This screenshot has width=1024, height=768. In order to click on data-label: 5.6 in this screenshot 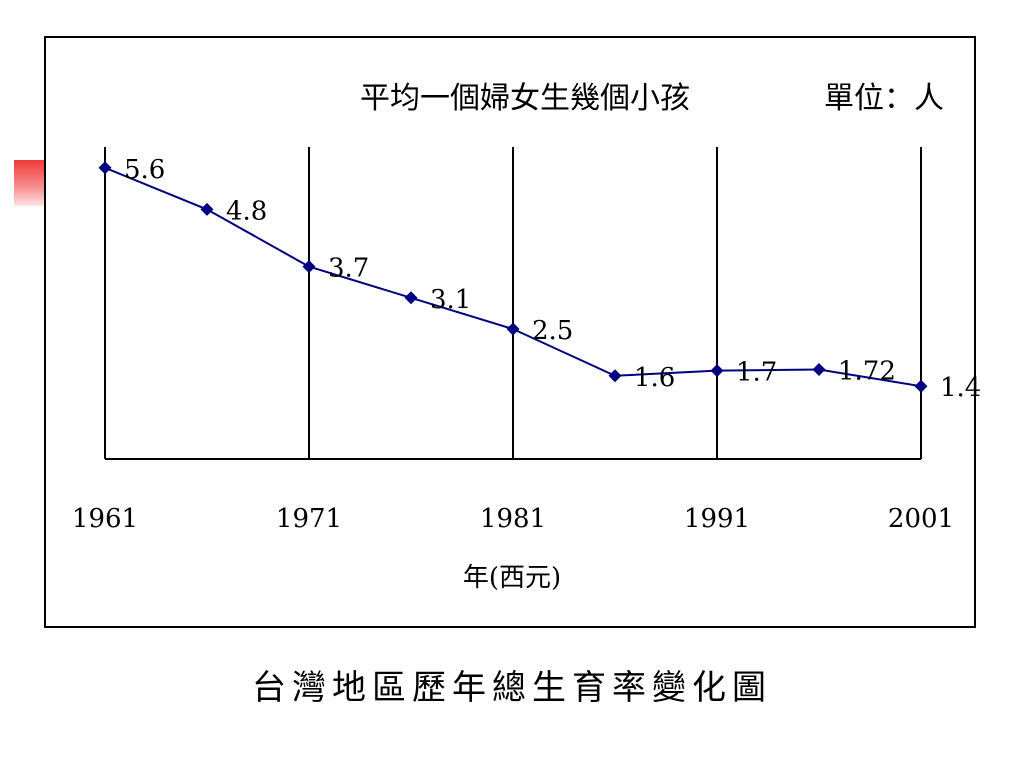, I will do `click(144, 170)`.